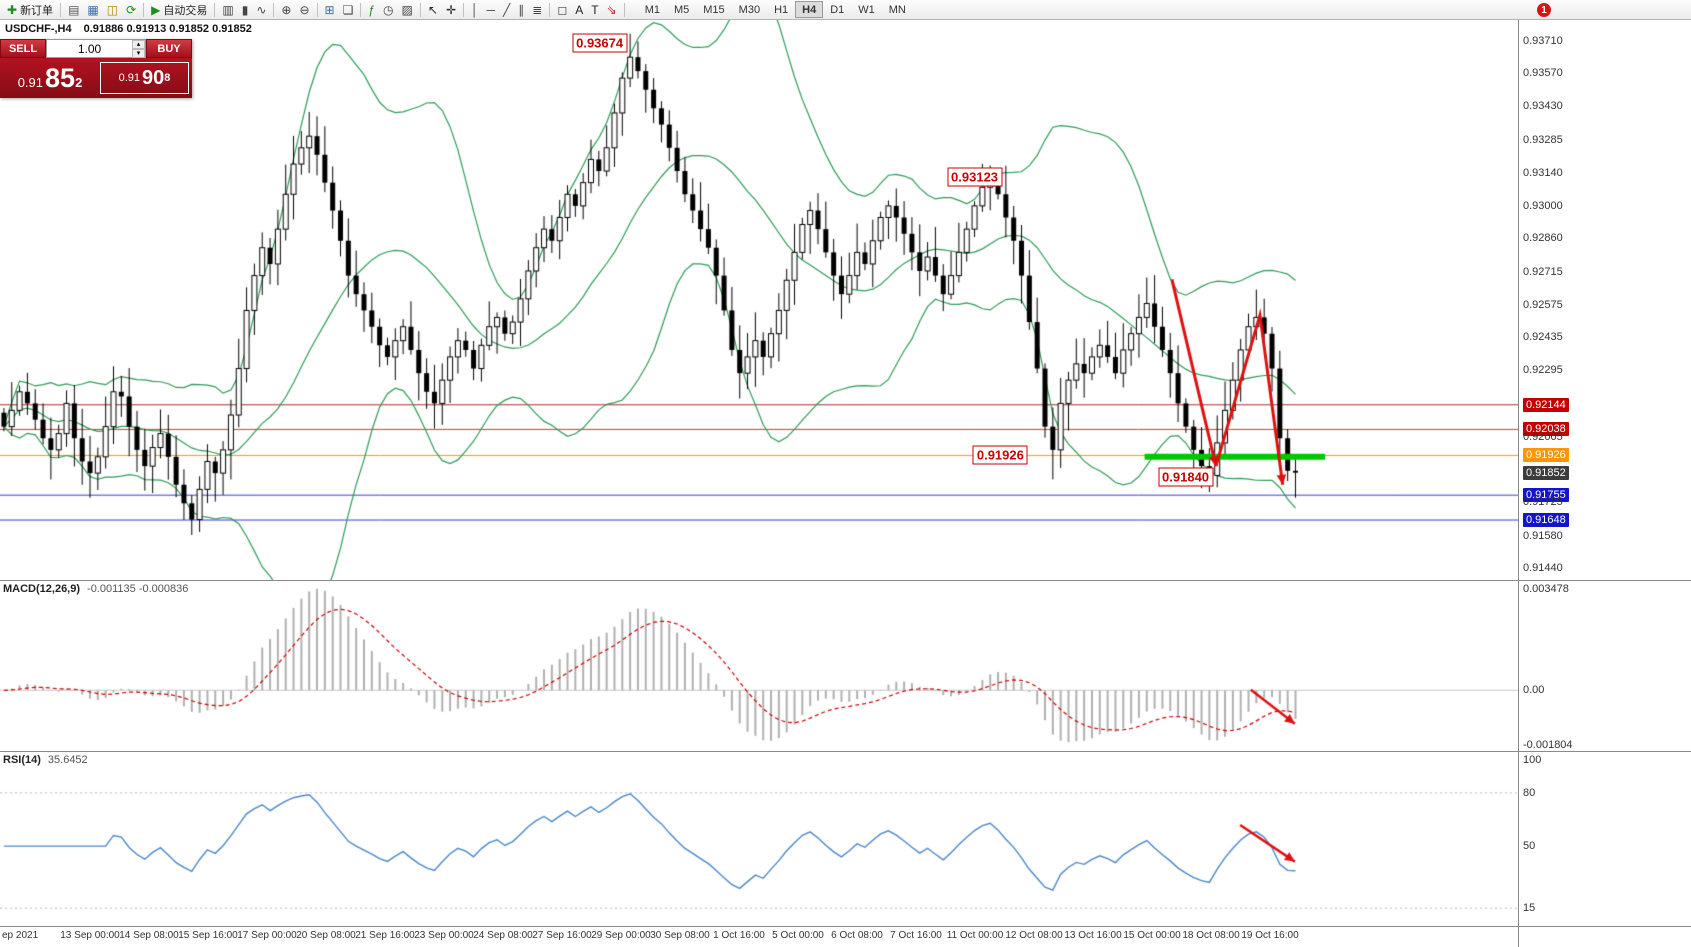 This screenshot has width=1691, height=947. I want to click on cascade-windows-button: ❏, so click(348, 10).